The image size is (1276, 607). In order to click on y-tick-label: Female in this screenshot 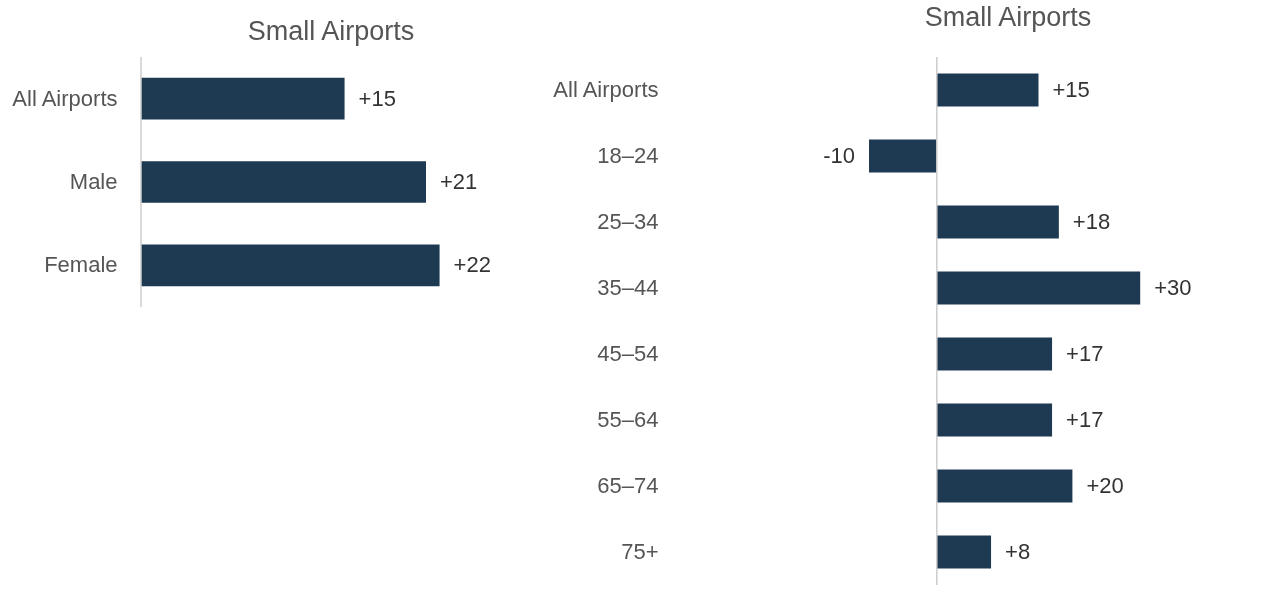, I will do `click(81, 265)`.